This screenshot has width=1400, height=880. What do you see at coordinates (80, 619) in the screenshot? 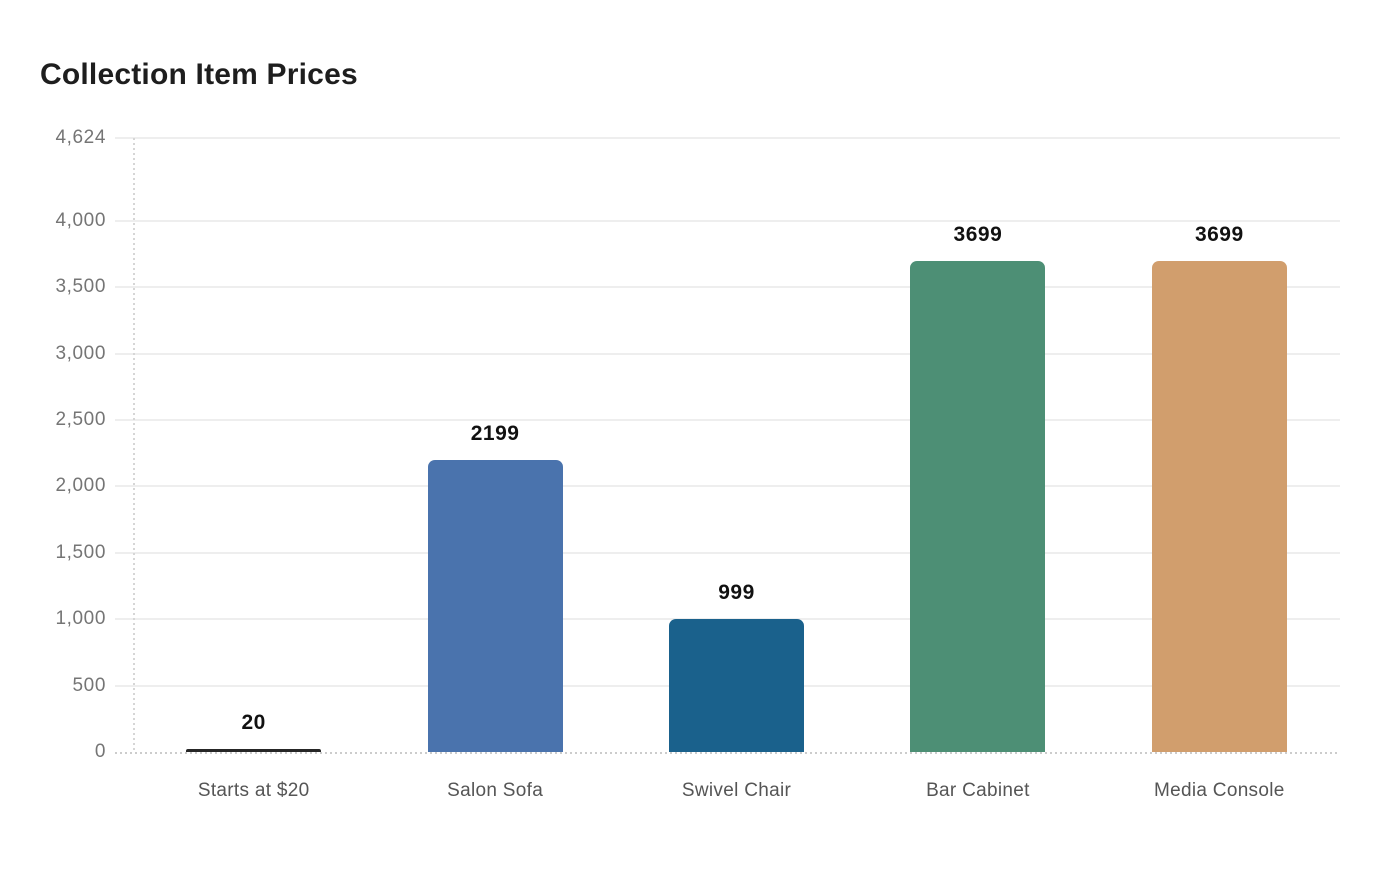
I see `y-tick-label: 1,000` at bounding box center [80, 619].